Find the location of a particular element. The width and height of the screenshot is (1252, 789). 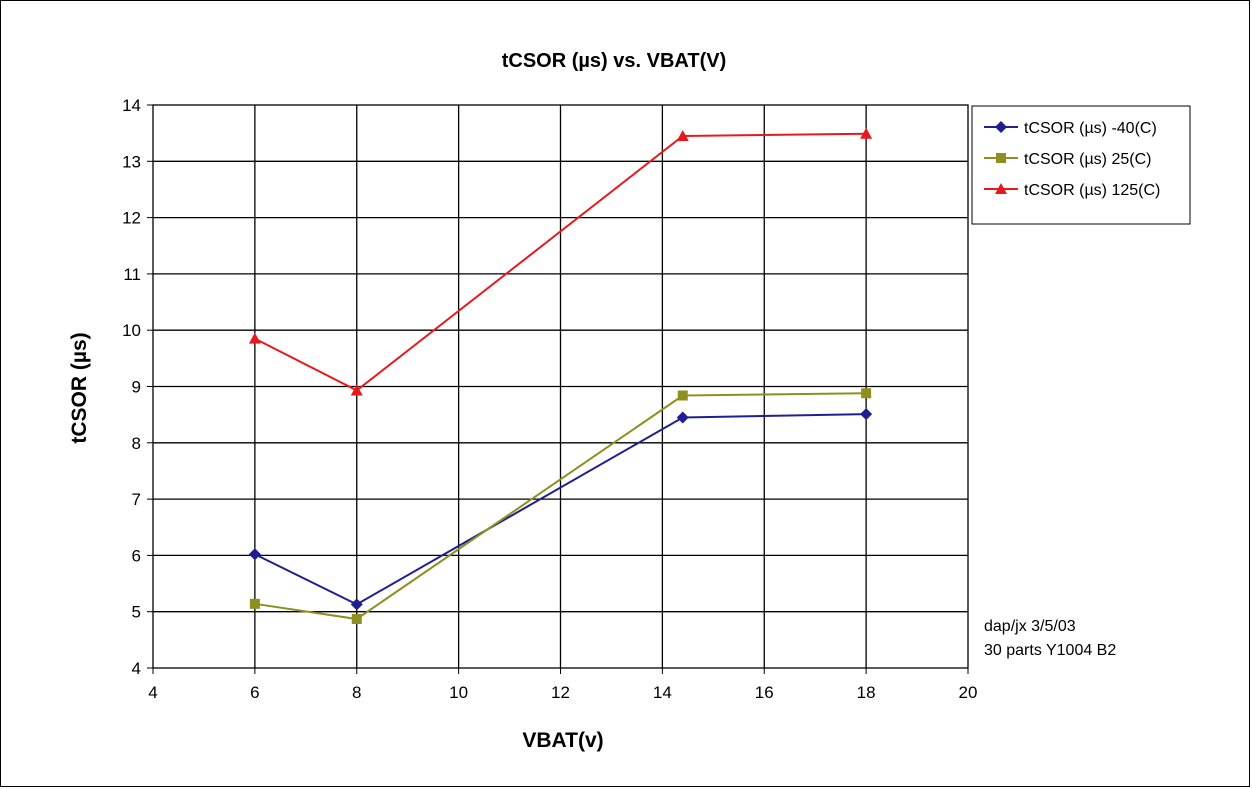

y-tick-label: 11 is located at coordinates (132, 274).